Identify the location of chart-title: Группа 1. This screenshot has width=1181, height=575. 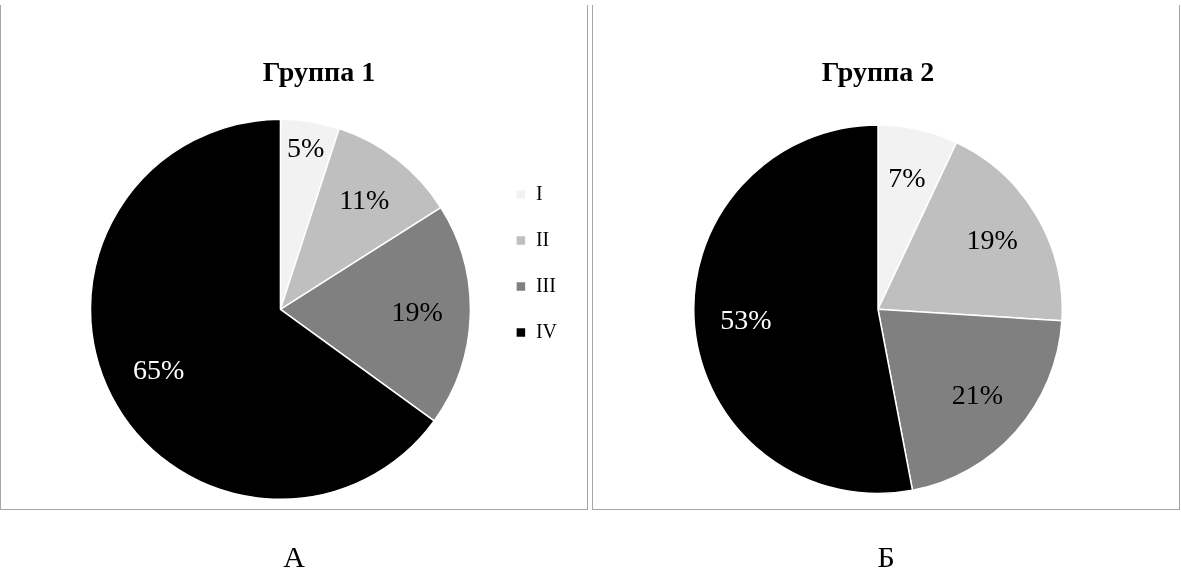
(319, 72).